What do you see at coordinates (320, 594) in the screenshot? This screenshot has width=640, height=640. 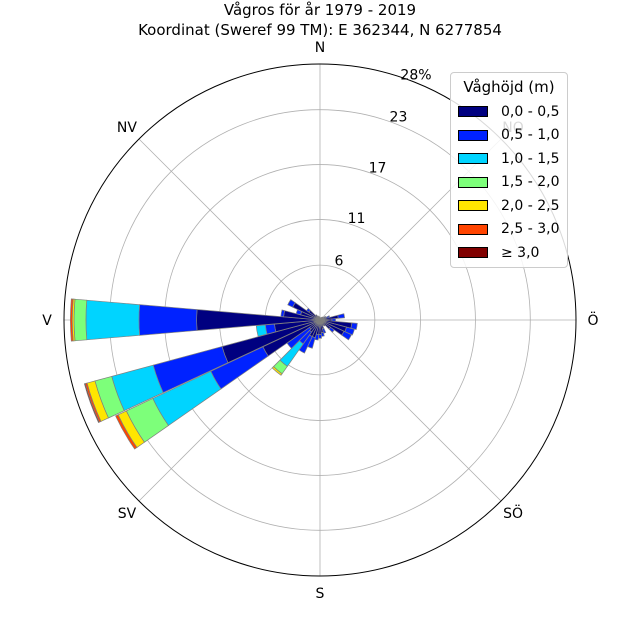 I see `direction-label: S` at bounding box center [320, 594].